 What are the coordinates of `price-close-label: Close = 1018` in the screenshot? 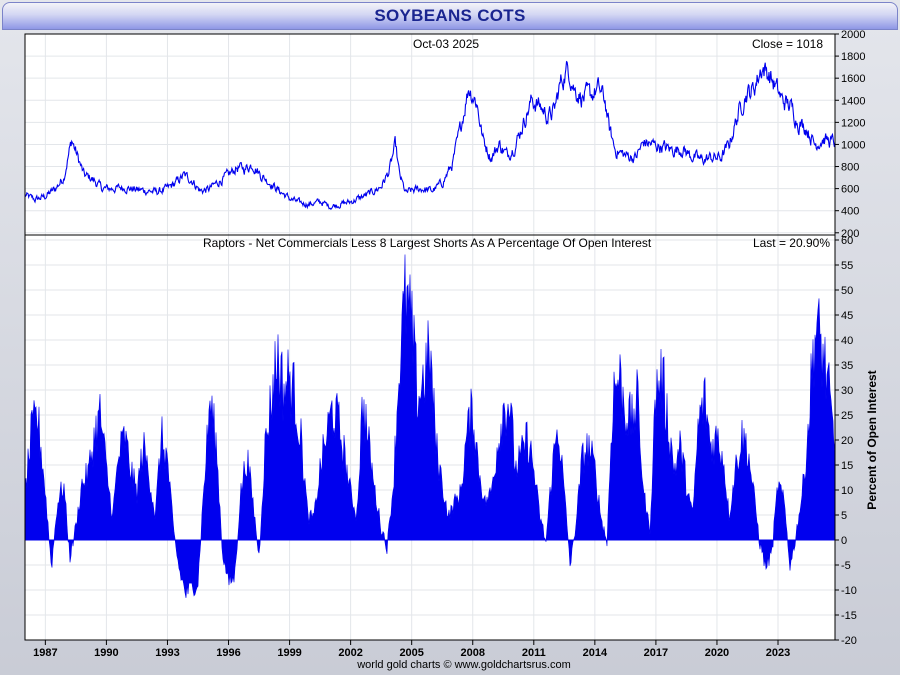 It's located at (787, 44).